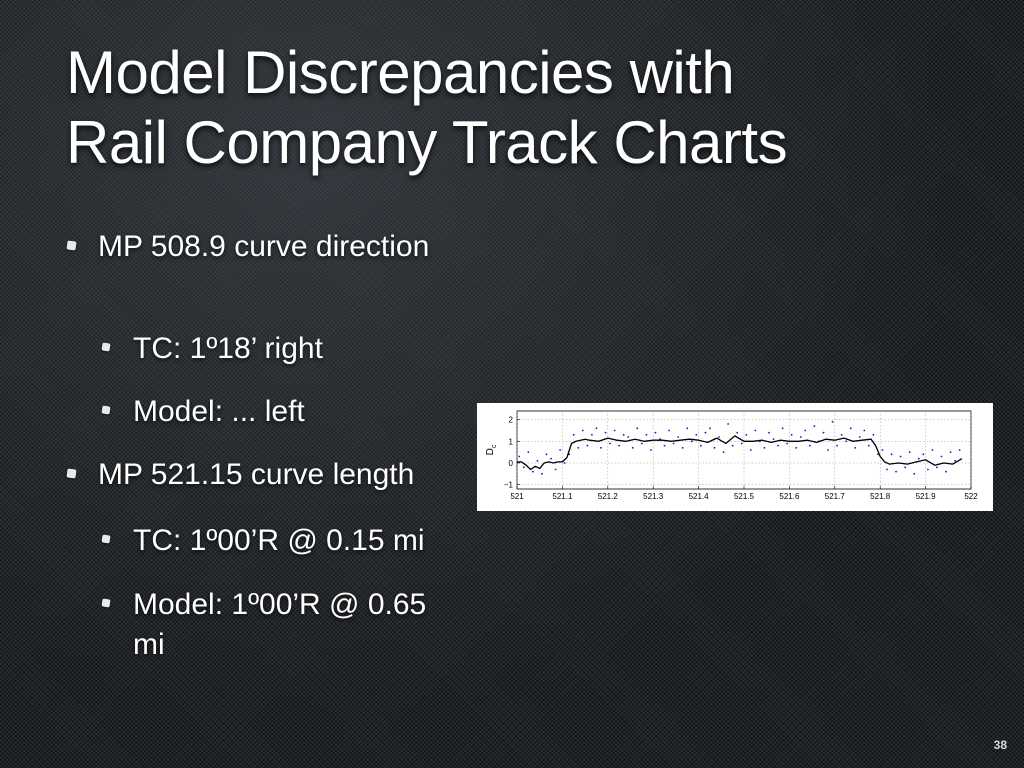 The image size is (1024, 768). What do you see at coordinates (279, 540) in the screenshot?
I see `bullet-text: TC: 1º00’R @ 0.15 mi` at bounding box center [279, 540].